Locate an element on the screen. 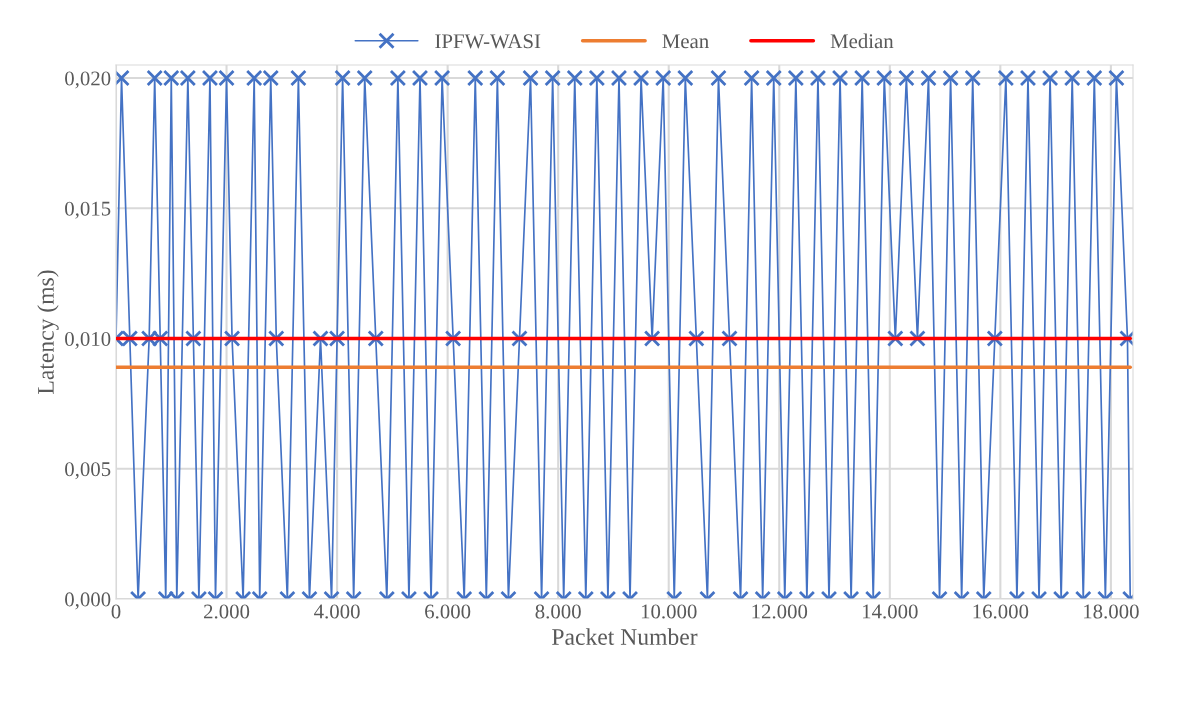 This screenshot has height=707, width=1182. x-axis-title: Packet Number is located at coordinates (625, 636).